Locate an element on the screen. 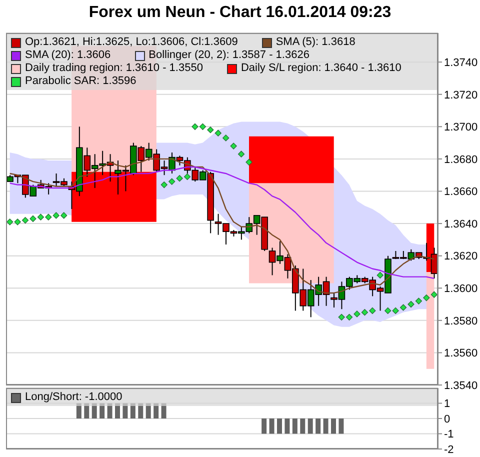 The height and width of the screenshot is (457, 480). y-tick-label: 1.3640 is located at coordinates (461, 224).